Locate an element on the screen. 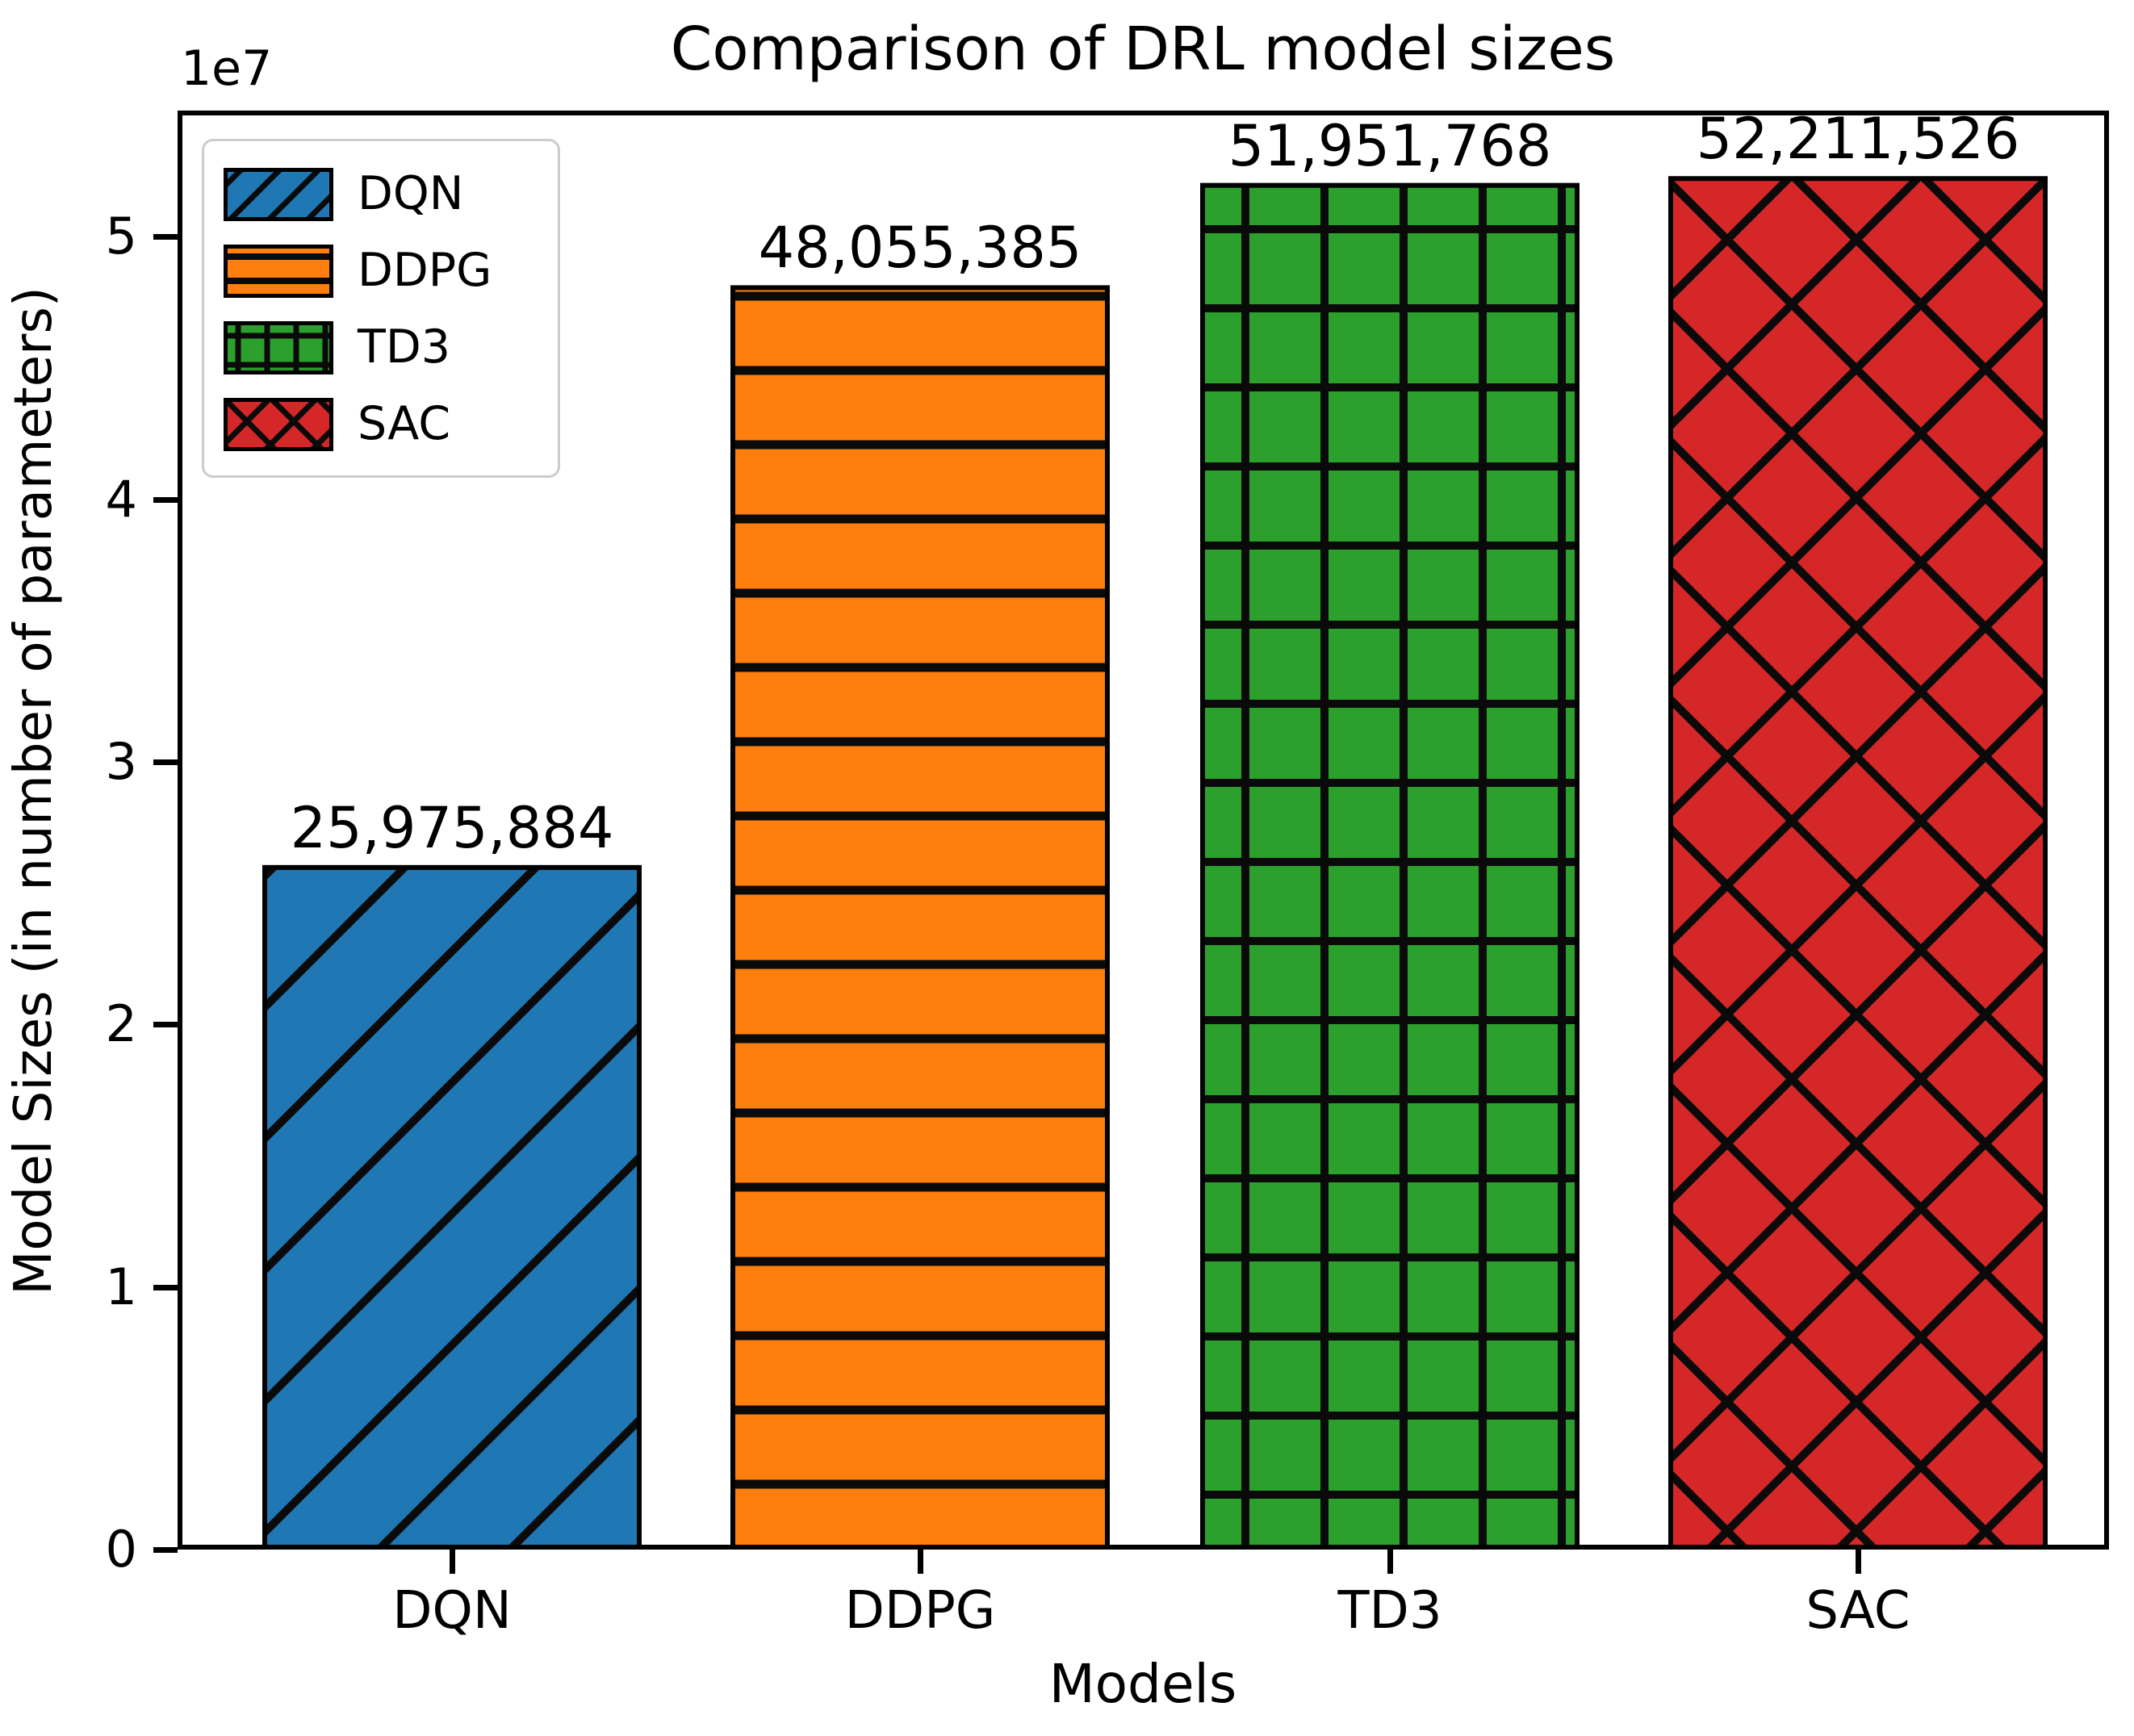  legend-label: SAC is located at coordinates (404, 424).